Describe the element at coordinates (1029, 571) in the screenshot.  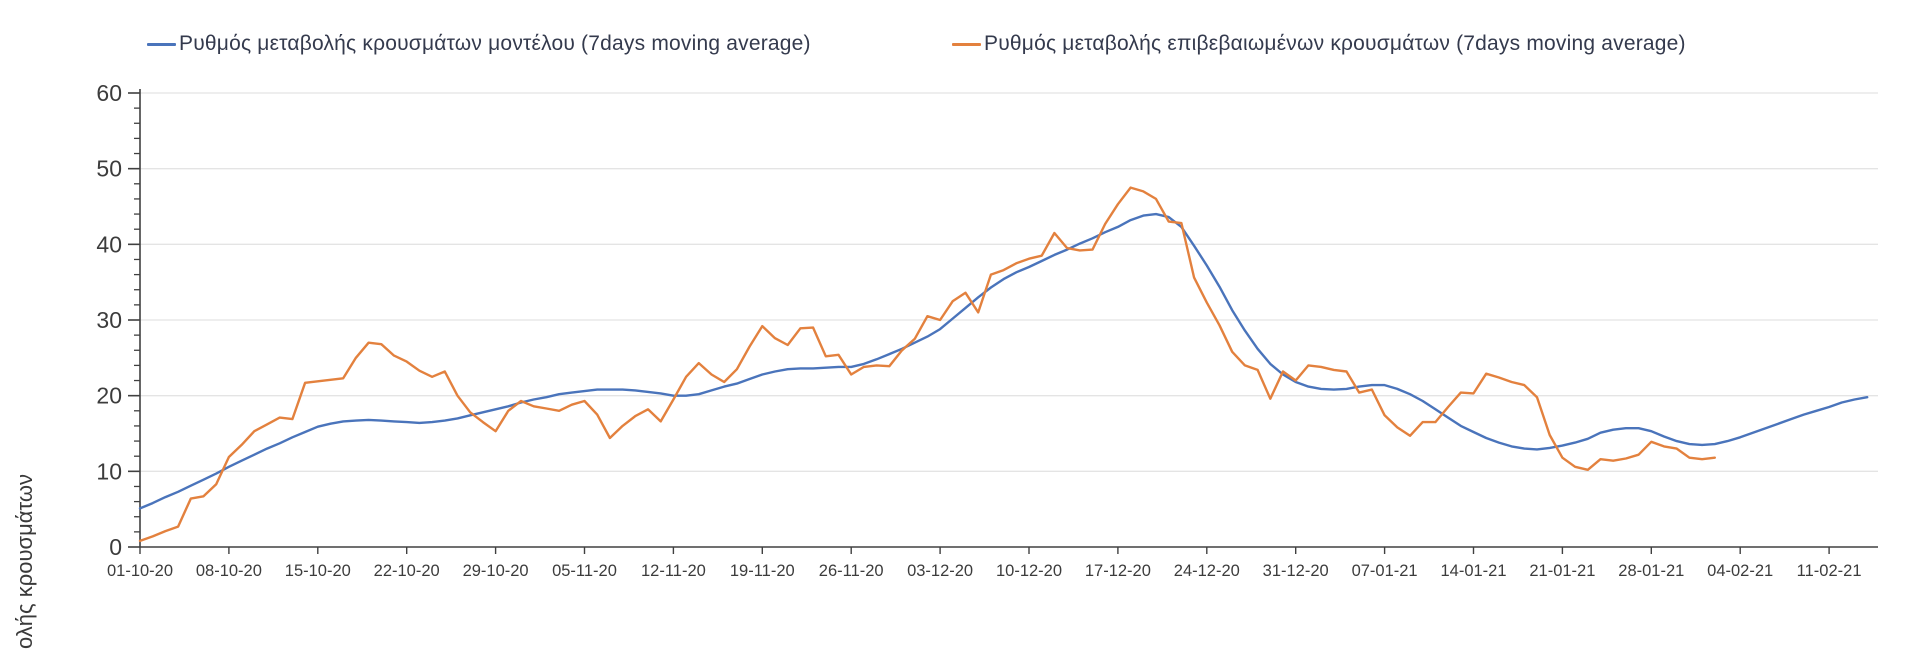
I see `x-tick-label: 10-12-20` at that location.